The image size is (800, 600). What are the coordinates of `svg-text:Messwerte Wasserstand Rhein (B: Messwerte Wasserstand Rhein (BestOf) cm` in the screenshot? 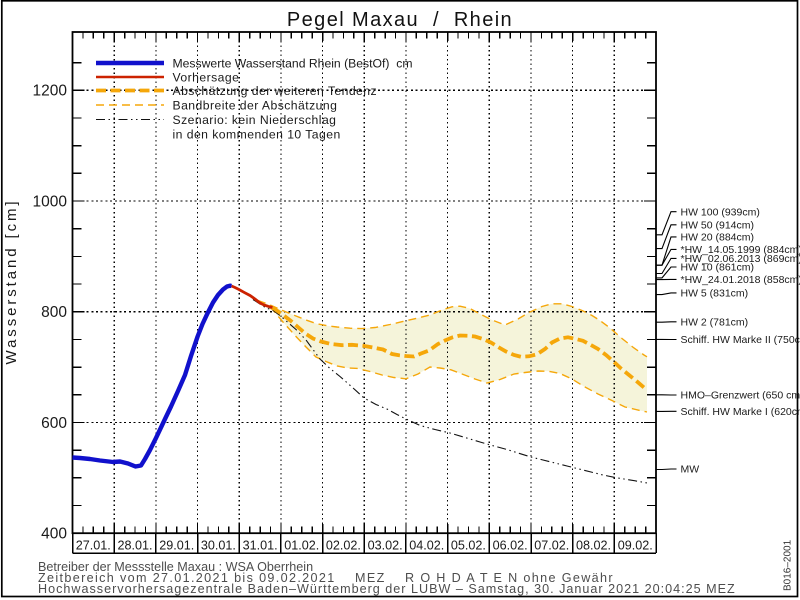 It's located at (293, 64).